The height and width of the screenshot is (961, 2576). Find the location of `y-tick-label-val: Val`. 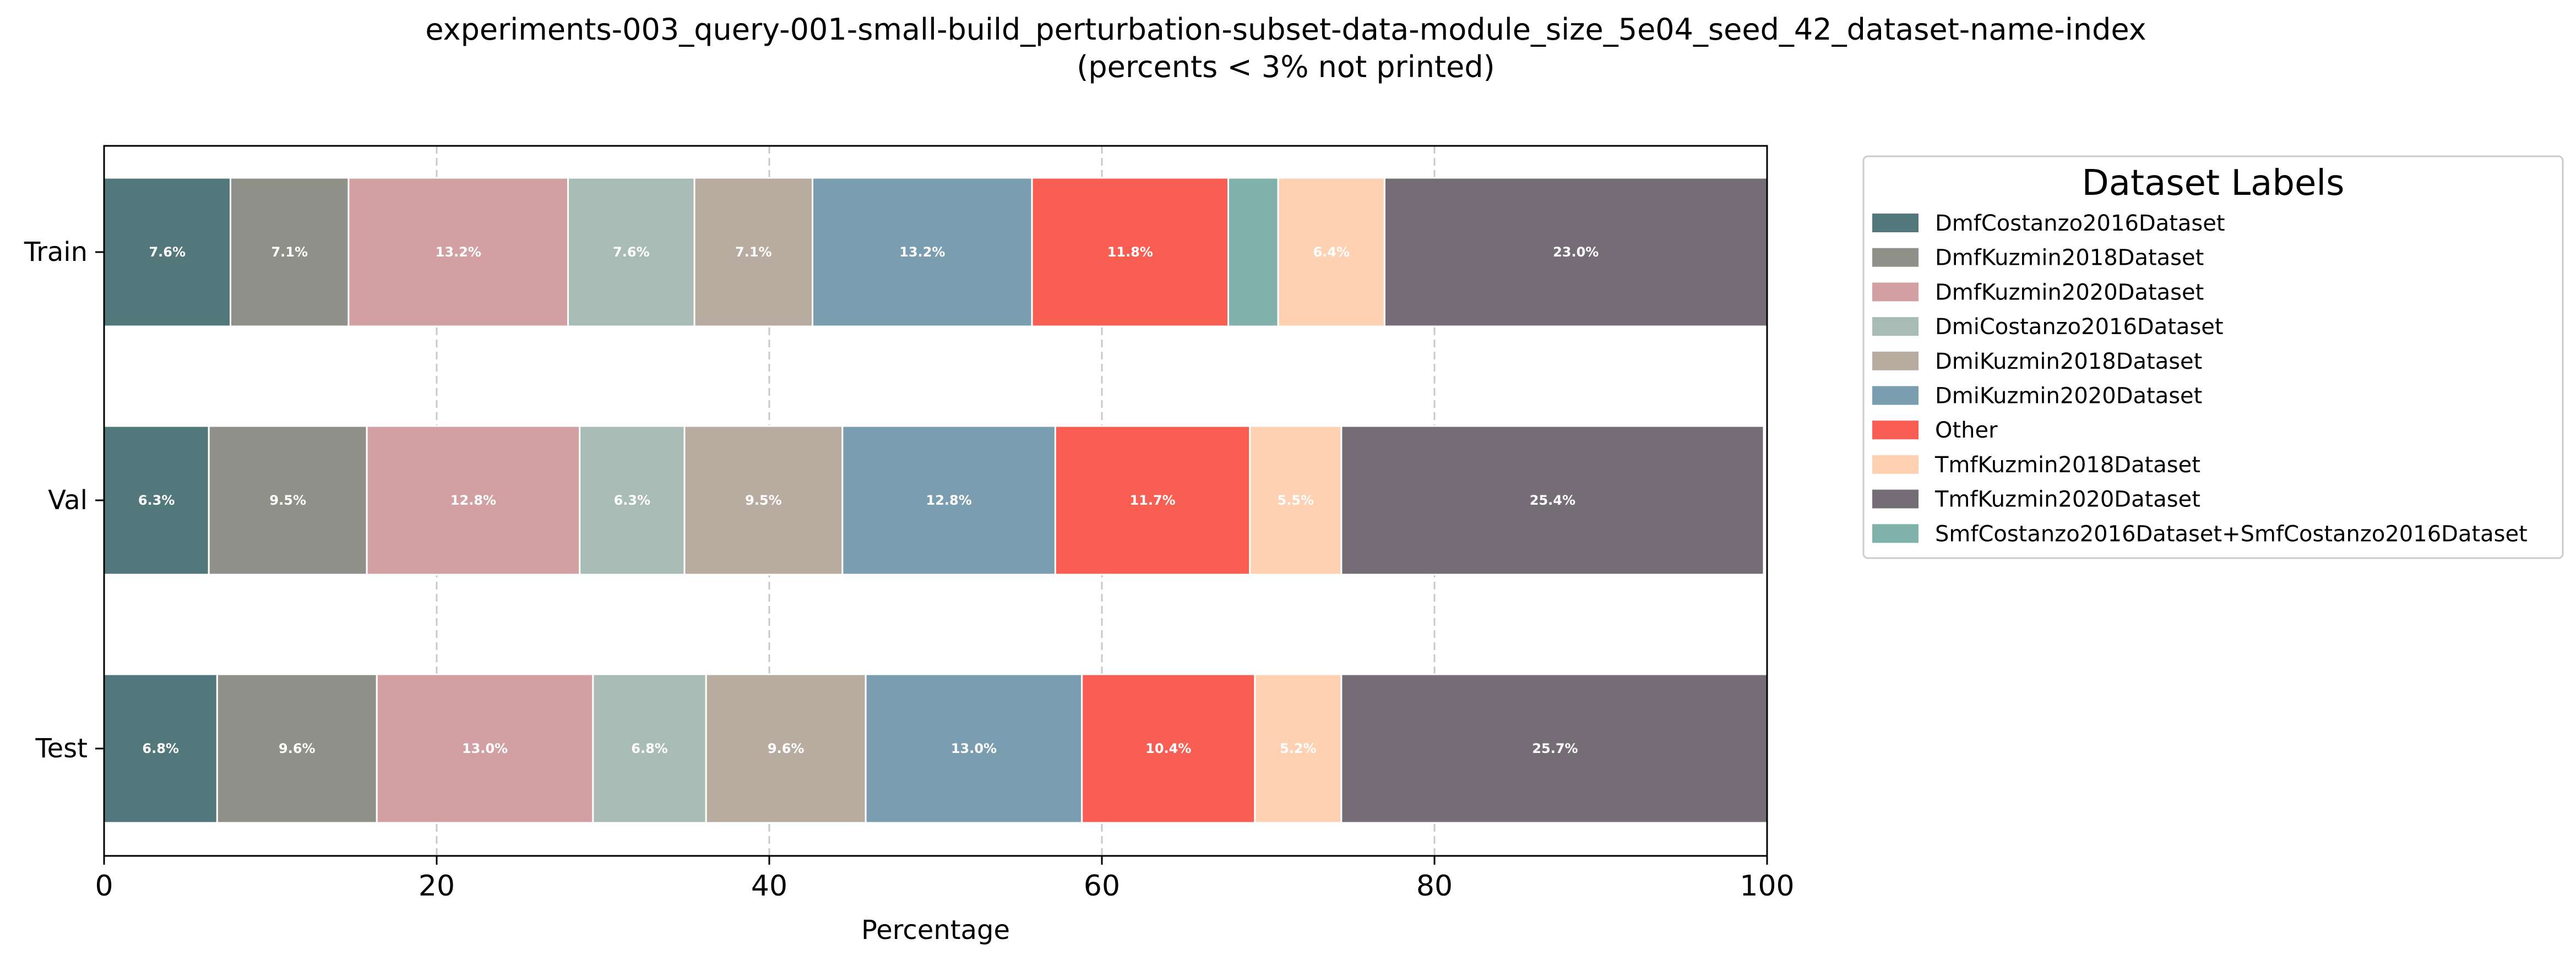

y-tick-label-val: Val is located at coordinates (68, 500).